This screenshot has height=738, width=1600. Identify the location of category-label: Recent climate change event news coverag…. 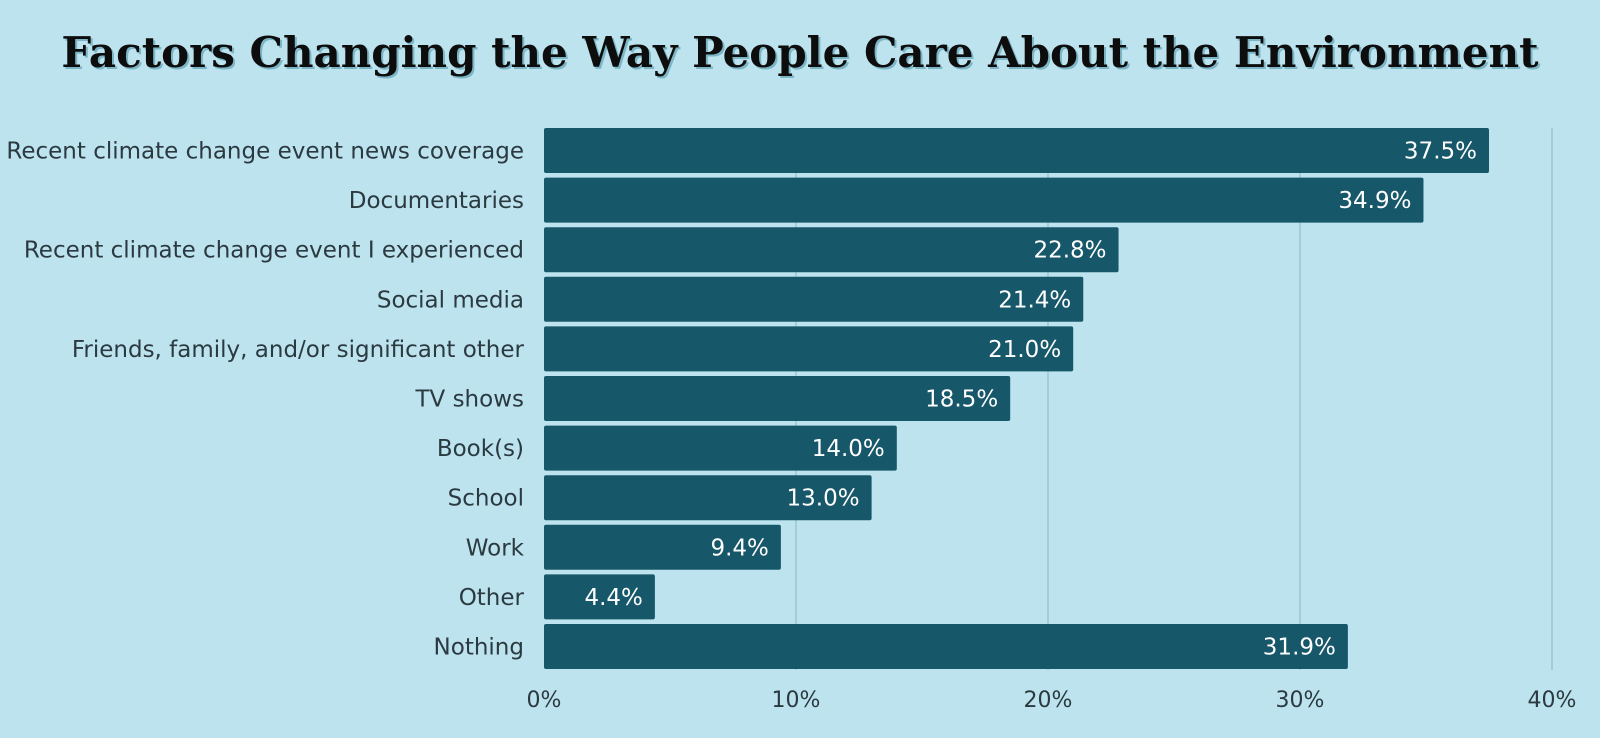
(265, 152).